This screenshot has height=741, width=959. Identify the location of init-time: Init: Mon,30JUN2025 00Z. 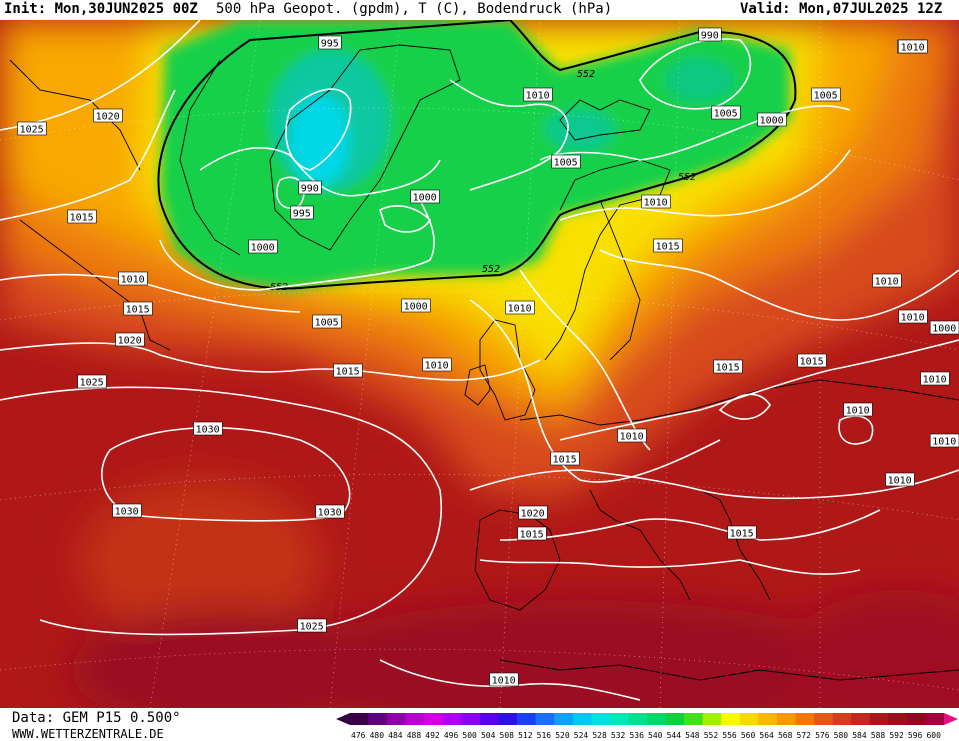
(101, 9).